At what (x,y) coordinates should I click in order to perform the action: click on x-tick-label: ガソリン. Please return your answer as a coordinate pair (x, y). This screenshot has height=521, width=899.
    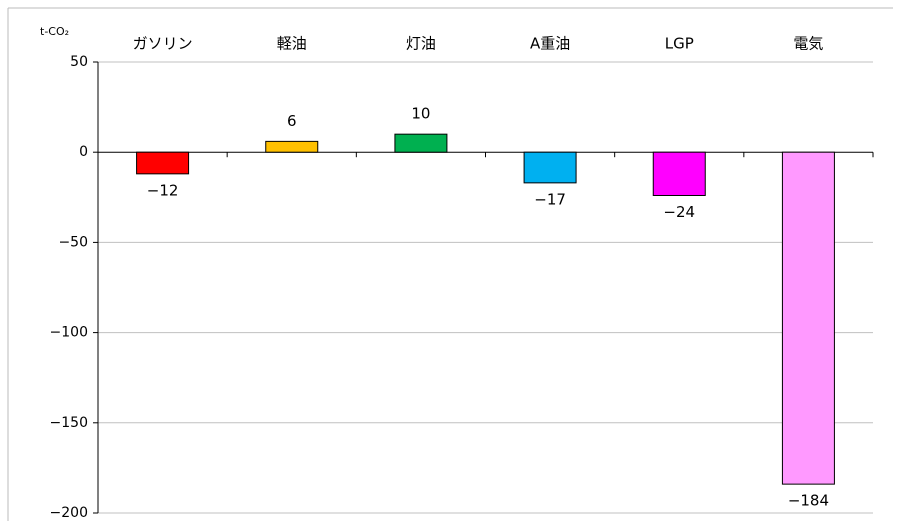
    Looking at the image, I should click on (163, 44).